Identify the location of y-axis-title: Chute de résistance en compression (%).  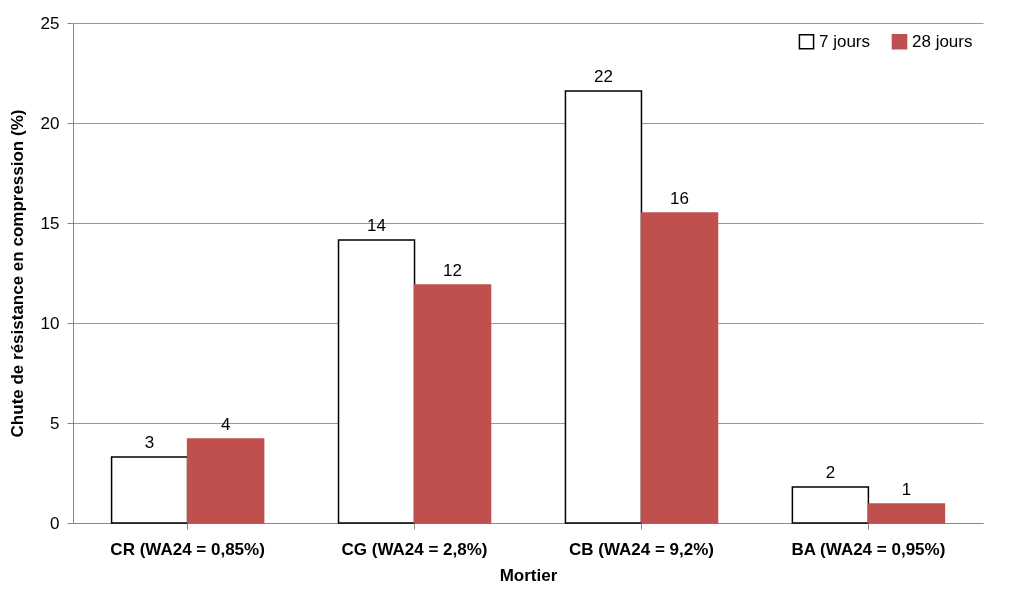
(17, 273).